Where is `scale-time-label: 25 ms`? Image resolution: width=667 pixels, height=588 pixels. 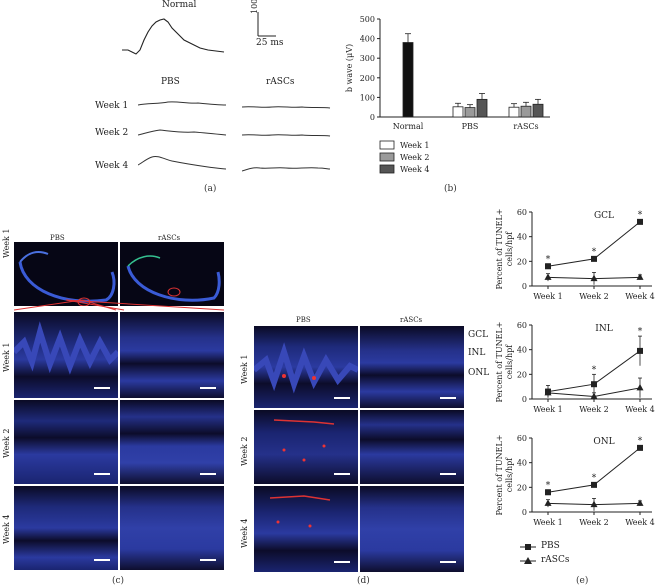
scale-time-label: 25 ms is located at coordinates (270, 43).